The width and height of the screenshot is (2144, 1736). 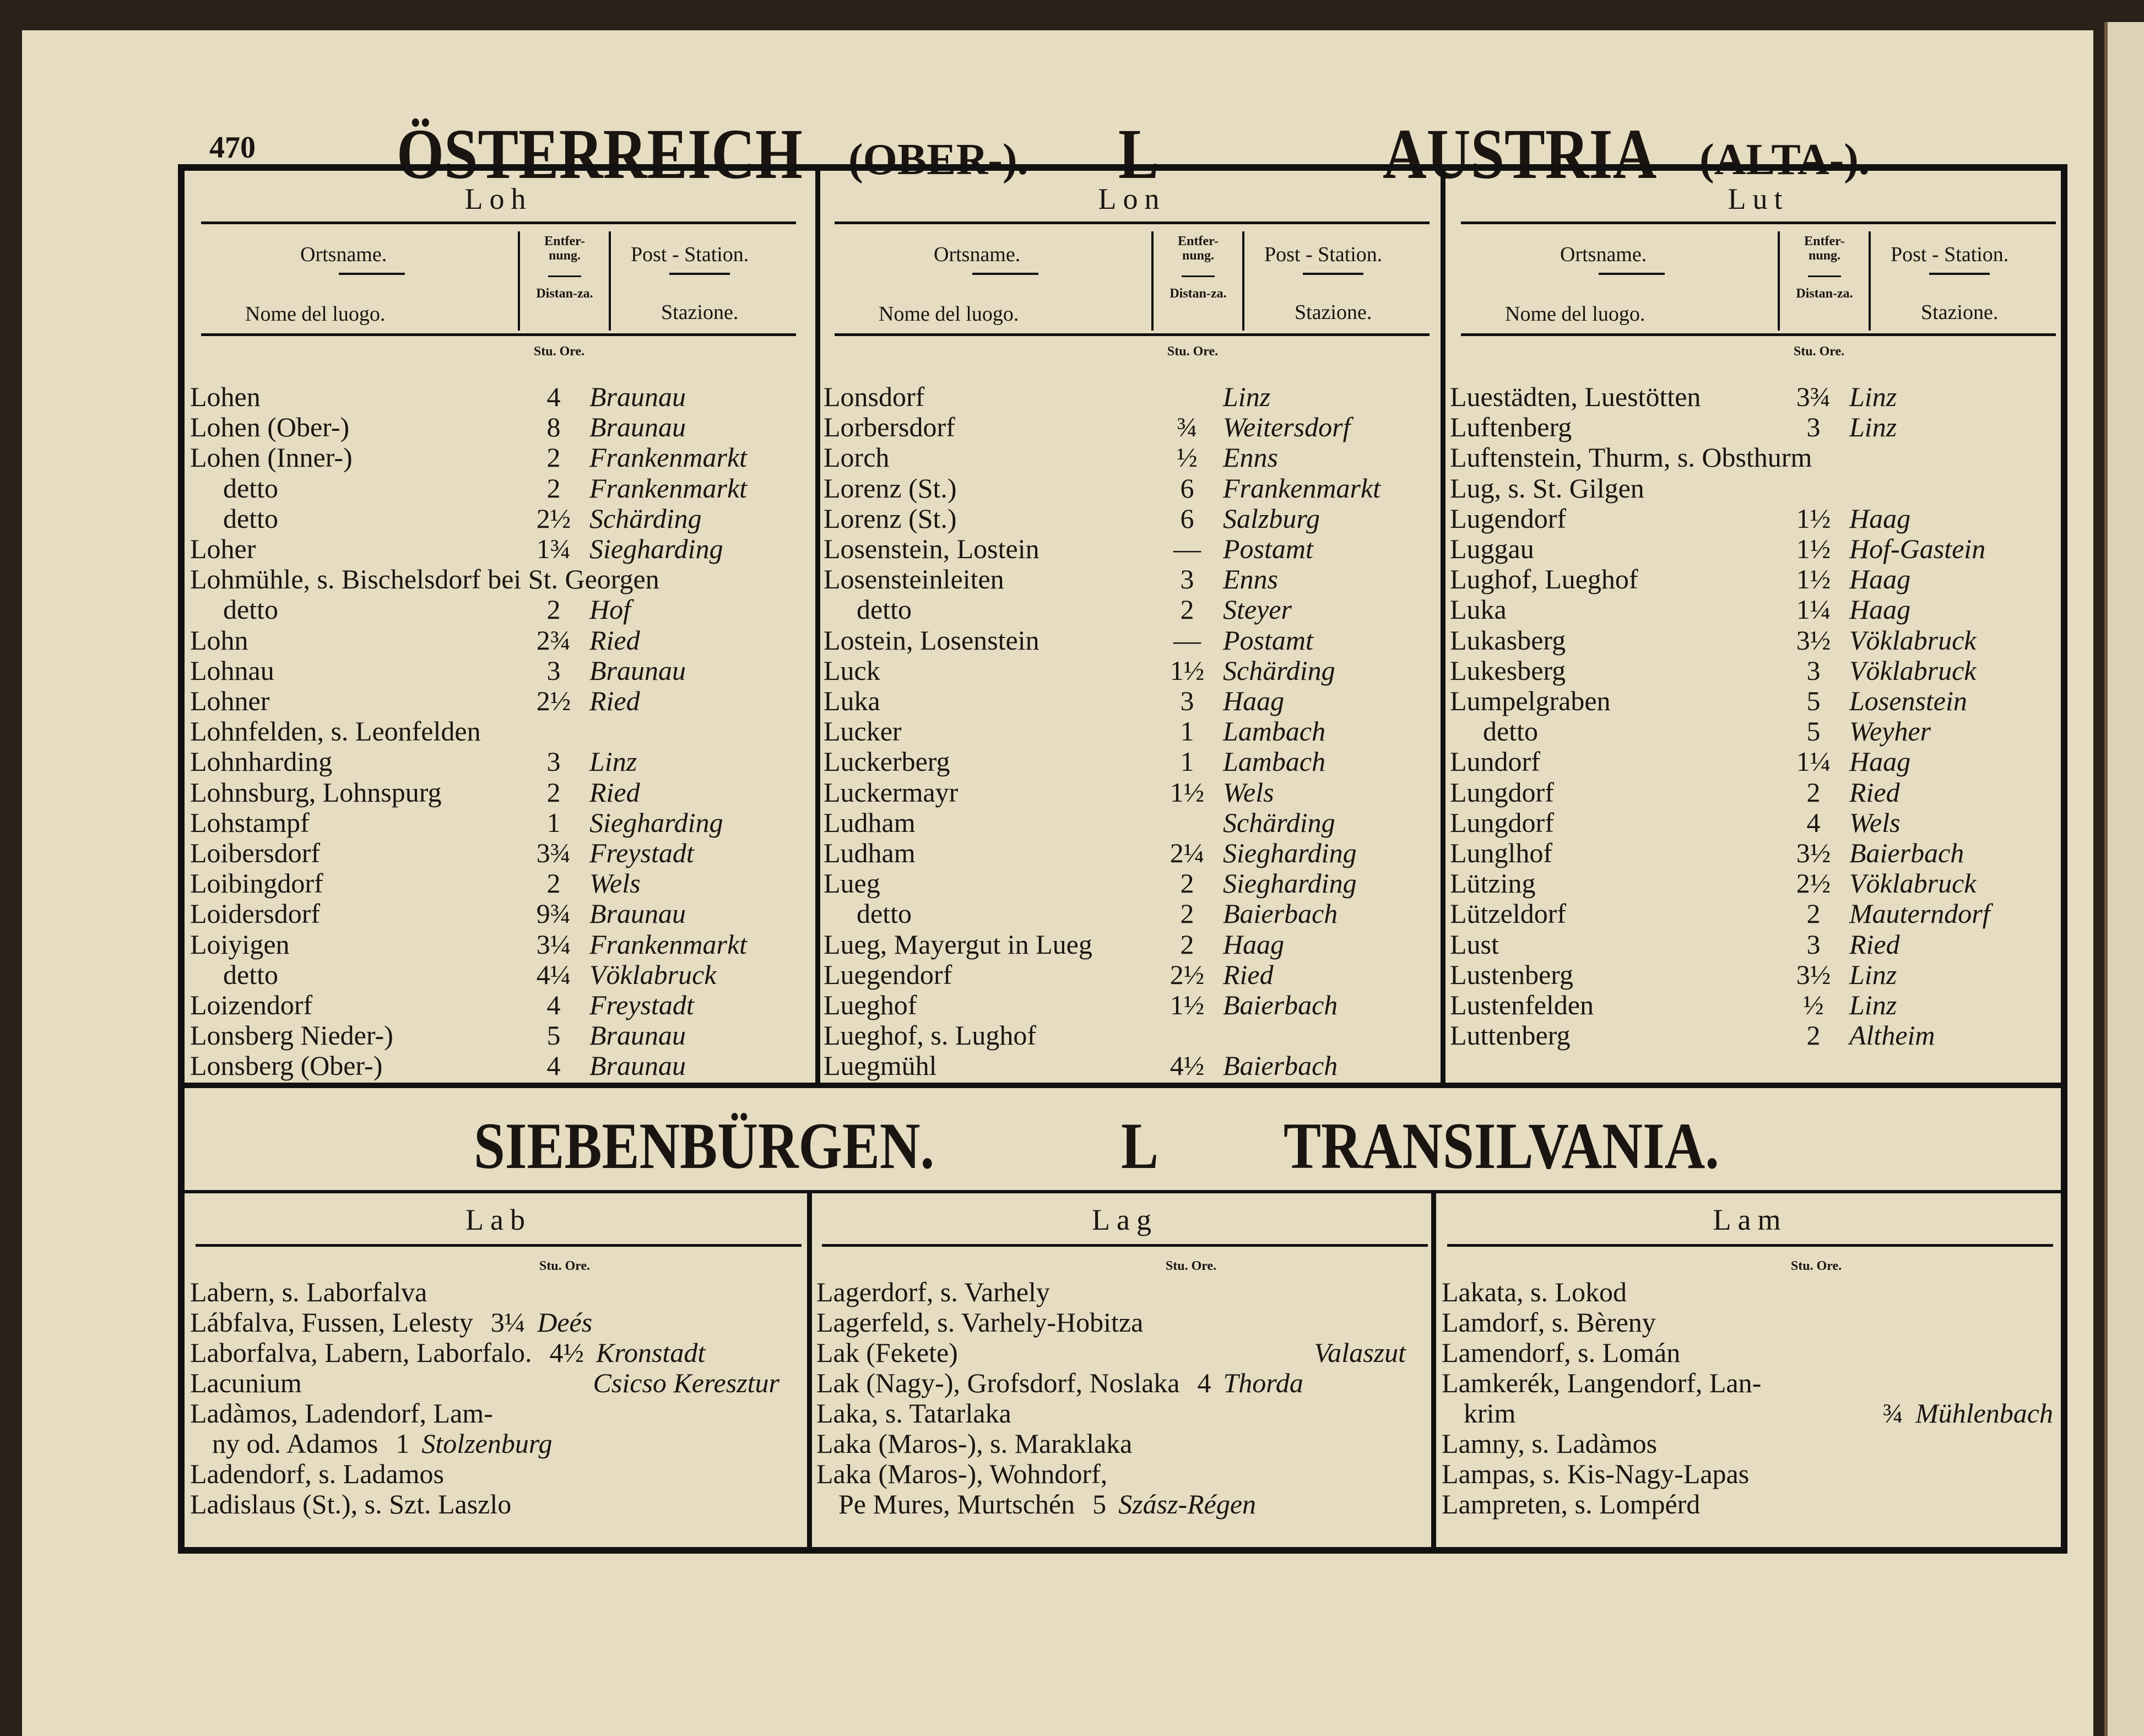 I want to click on entry-line: Lak (Fekete) Valaszut, so click(x=1122, y=1352).